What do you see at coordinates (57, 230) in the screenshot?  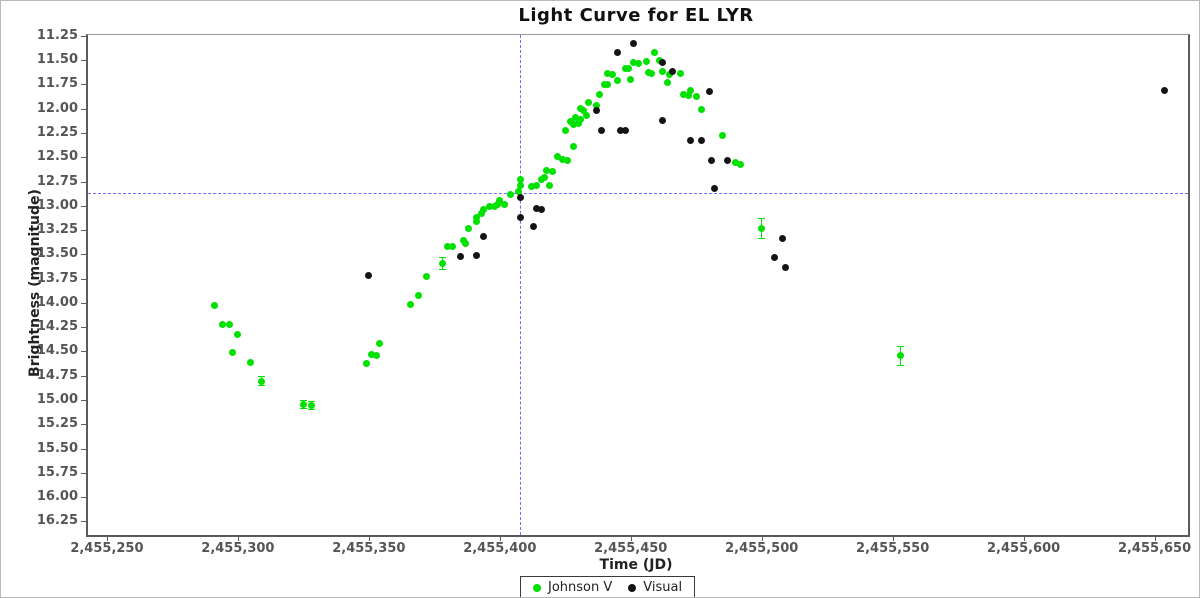 I see `y-tick-label: 13.25` at bounding box center [57, 230].